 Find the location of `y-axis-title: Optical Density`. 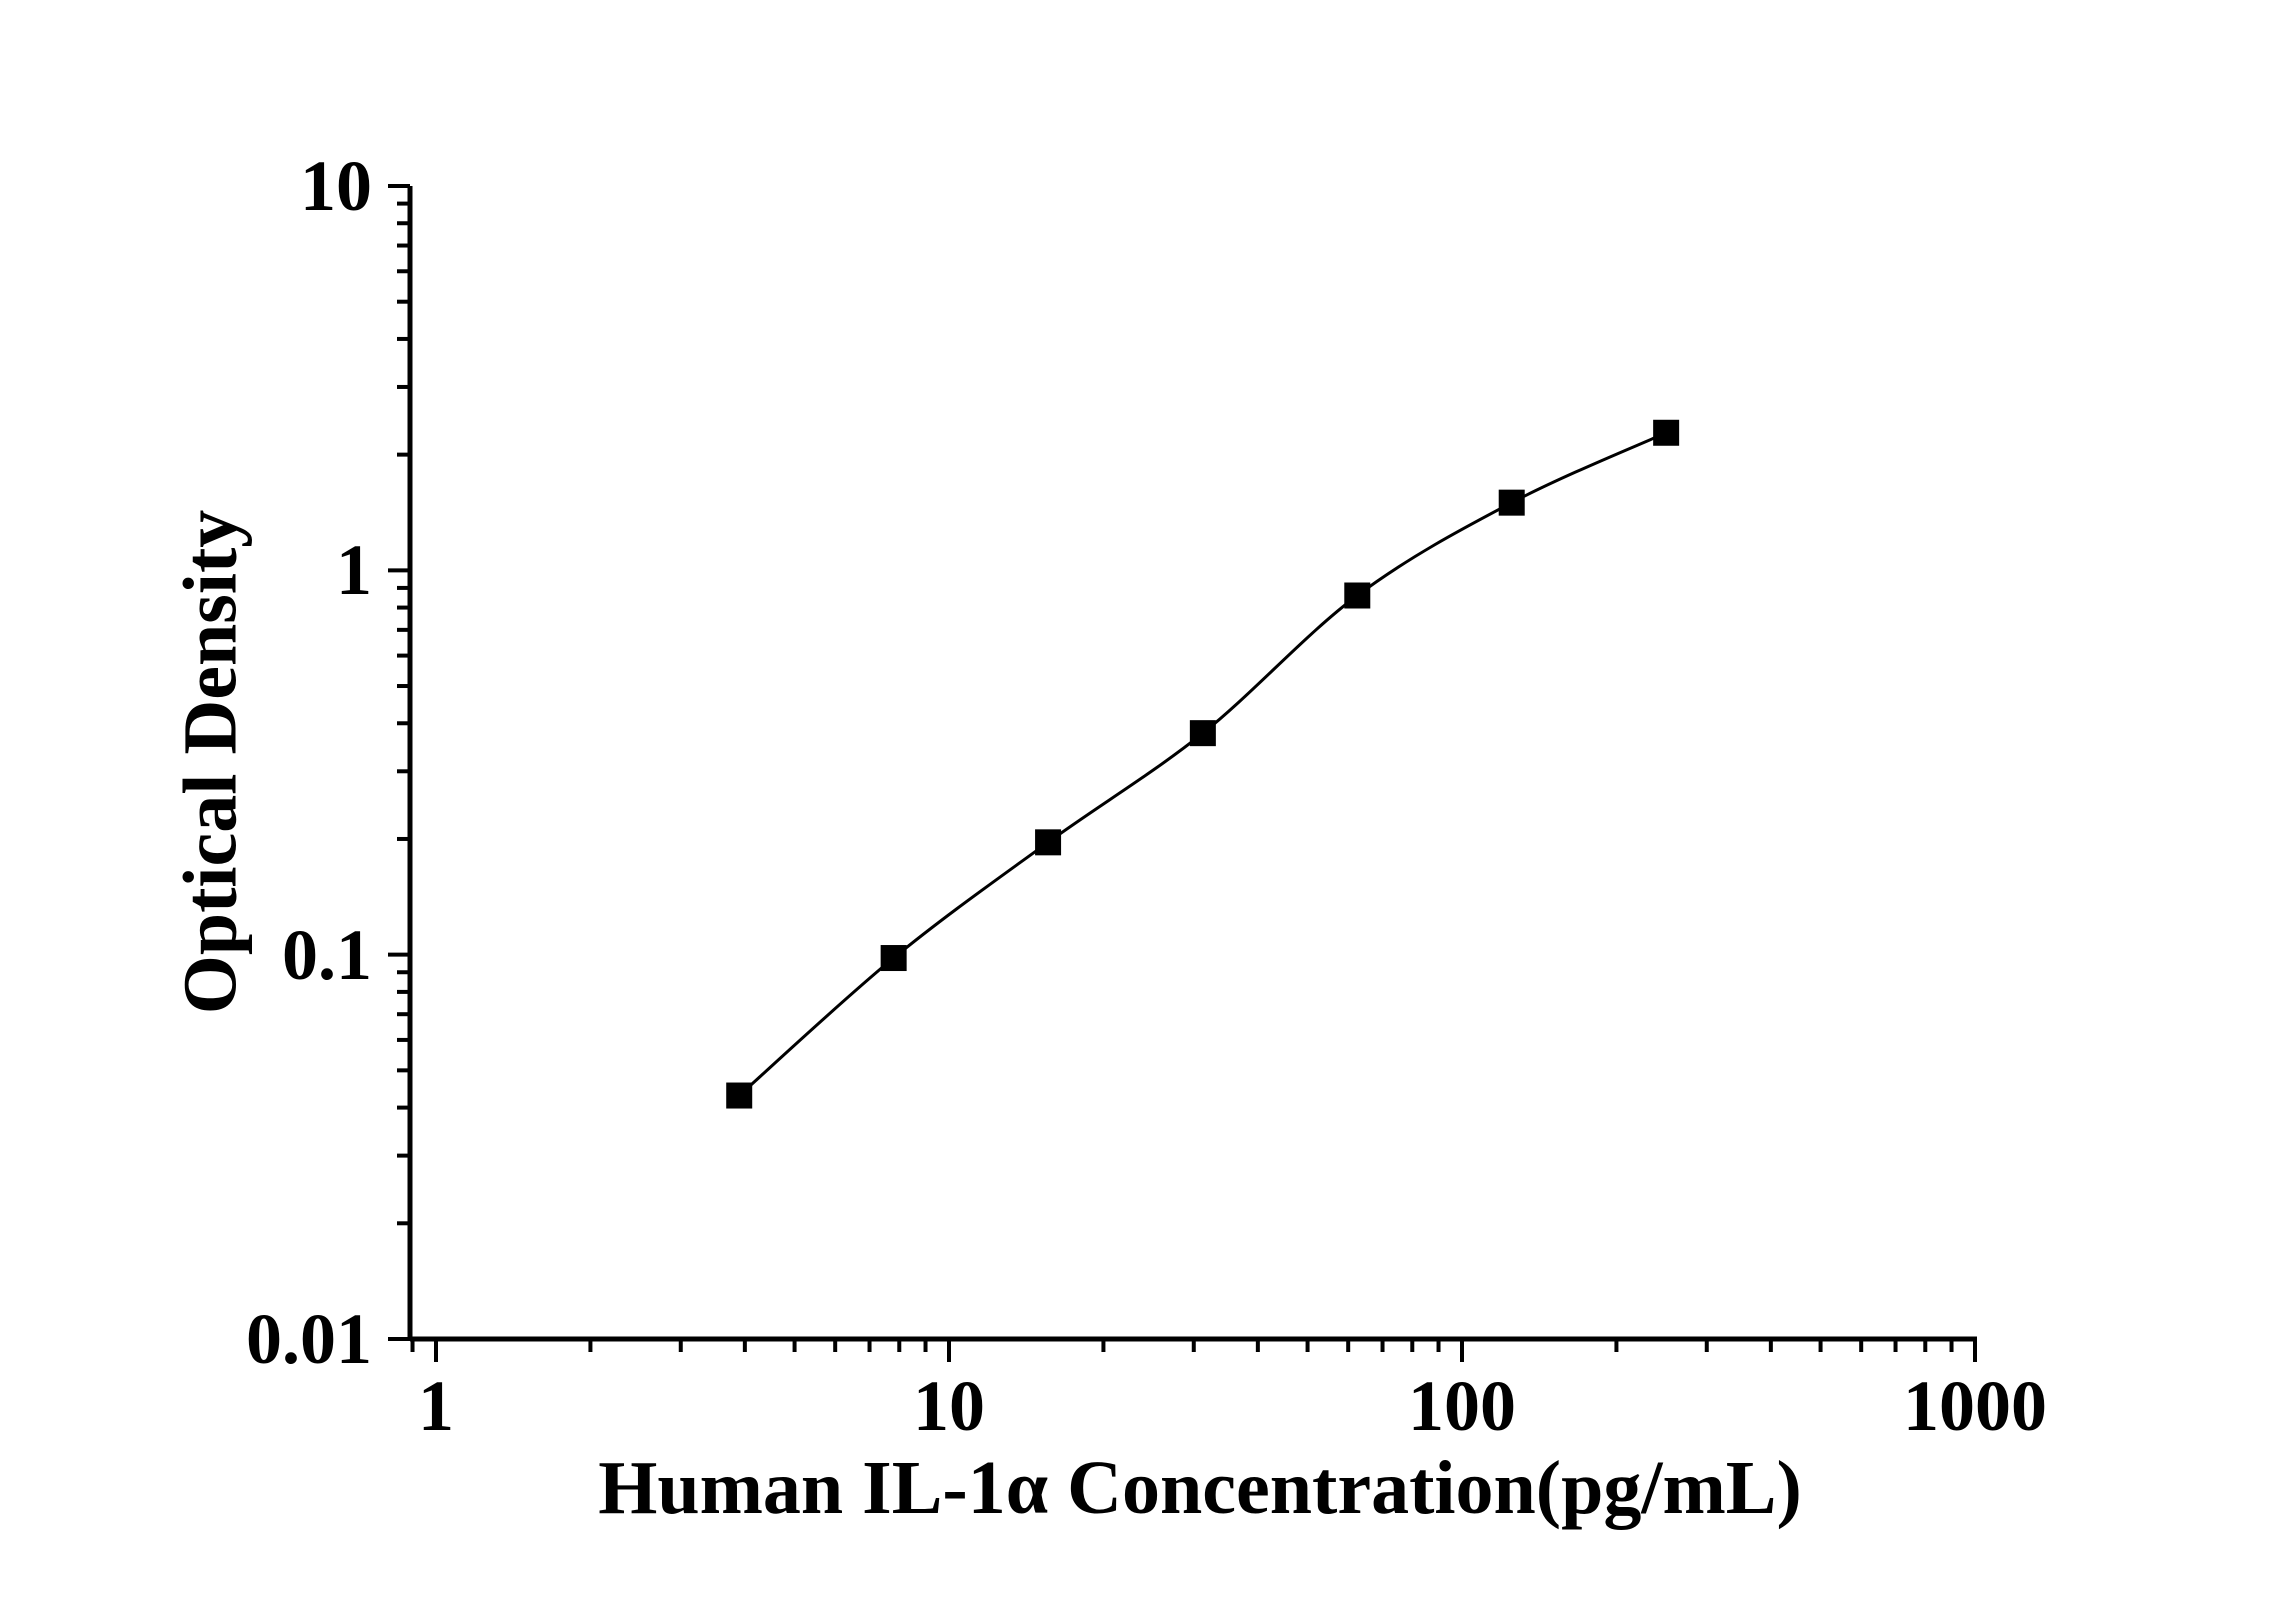

y-axis-title: Optical Density is located at coordinates (211, 762).